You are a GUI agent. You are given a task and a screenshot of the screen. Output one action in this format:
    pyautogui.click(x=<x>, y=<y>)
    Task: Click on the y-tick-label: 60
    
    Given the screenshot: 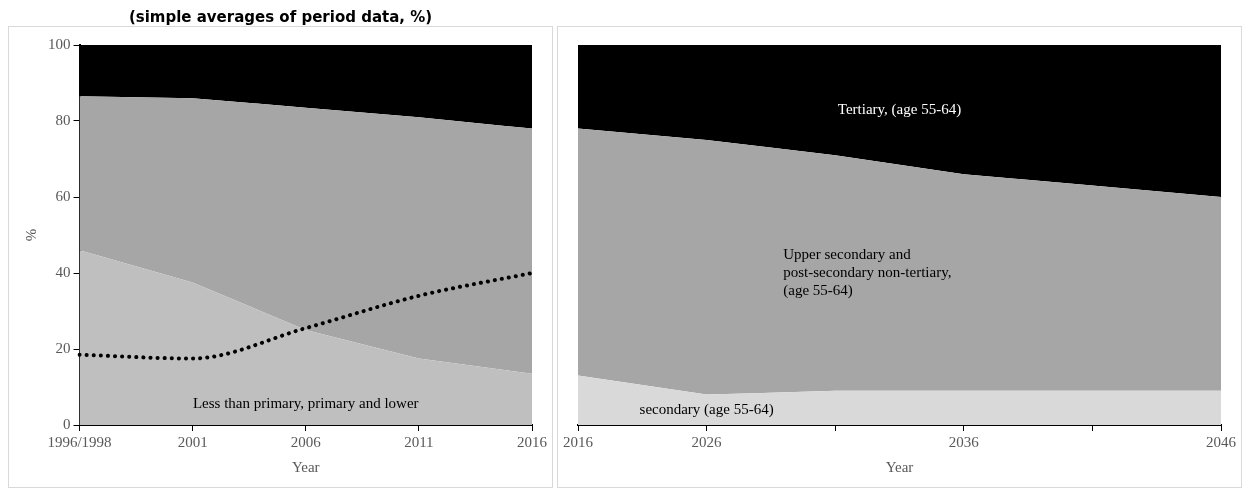 What is the action you would take?
    pyautogui.click(x=63, y=195)
    